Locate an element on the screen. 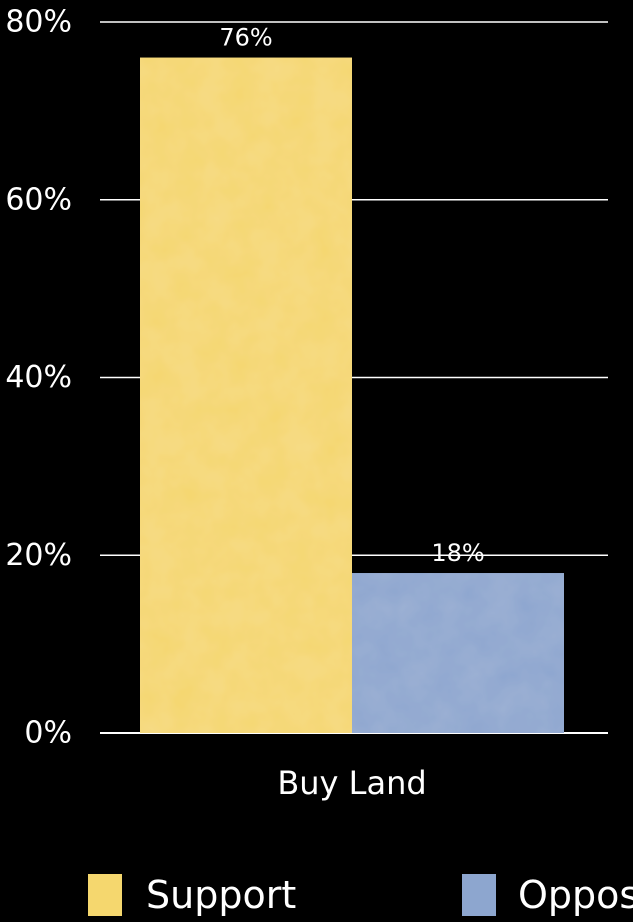 The image size is (633, 922). y-axis-tick-labels: 0% 20% 40% 60% 80% is located at coordinates (38, 378).